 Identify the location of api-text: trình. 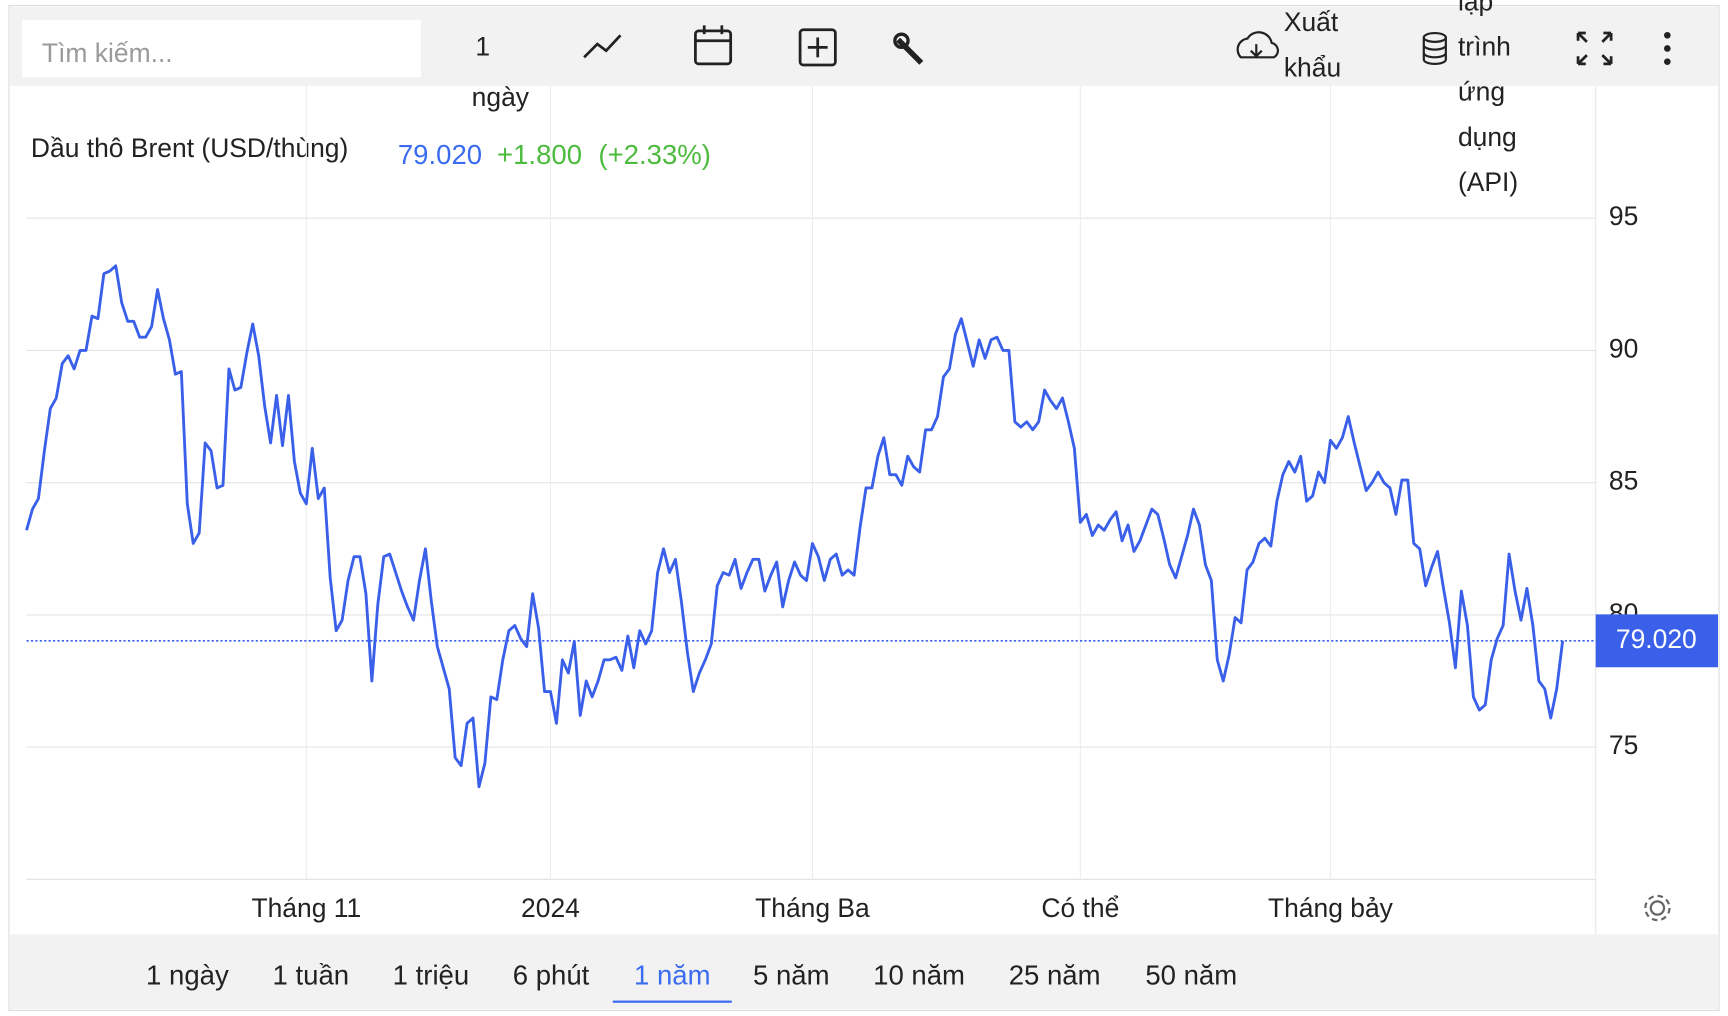
(1484, 46).